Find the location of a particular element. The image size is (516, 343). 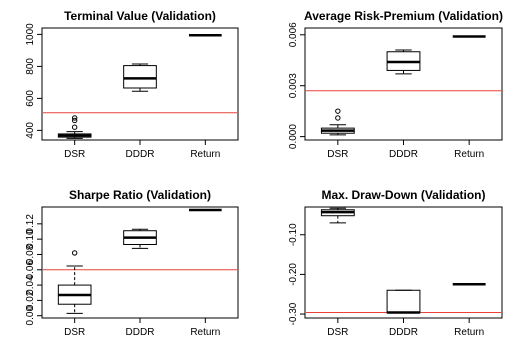

chart-title: Max. Draw-Down (Validation) is located at coordinates (403, 195).